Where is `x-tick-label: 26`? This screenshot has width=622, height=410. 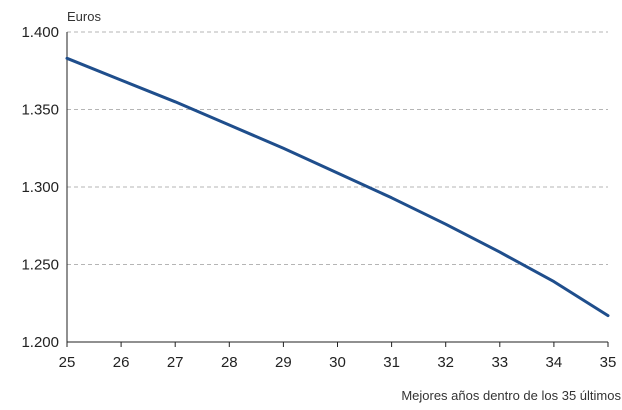 x-tick-label: 26 is located at coordinates (121, 362).